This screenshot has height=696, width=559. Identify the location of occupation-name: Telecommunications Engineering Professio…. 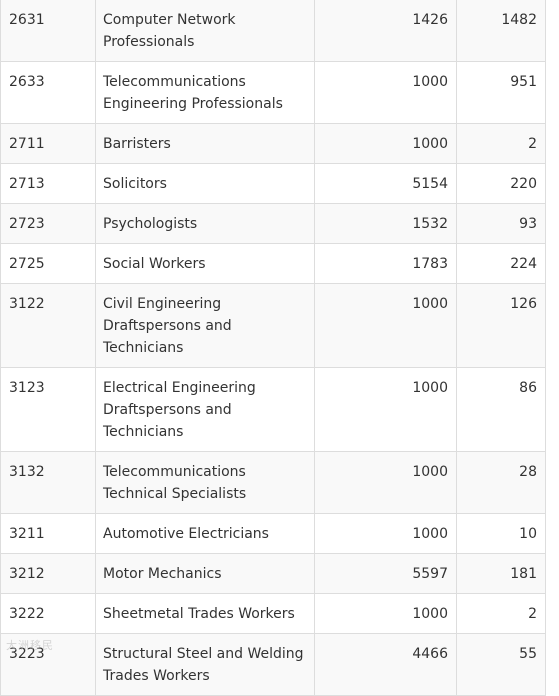
(205, 92).